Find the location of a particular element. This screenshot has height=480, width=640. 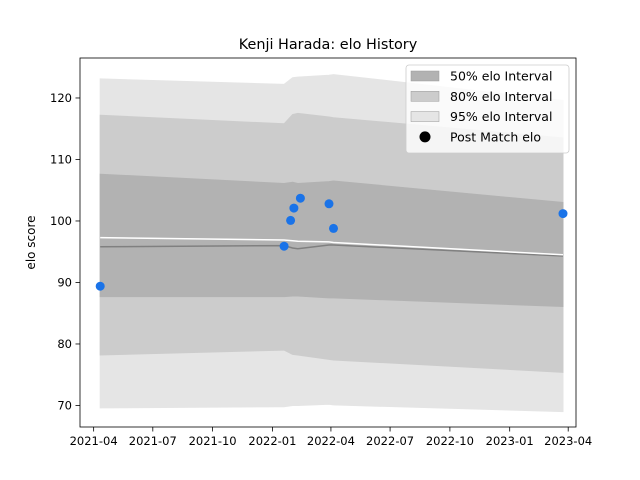

y-tick-label: 70 is located at coordinates (64, 406).